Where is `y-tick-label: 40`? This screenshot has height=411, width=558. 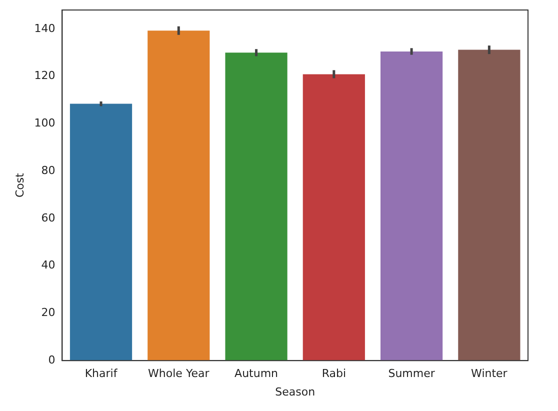
y-tick-label: 40 is located at coordinates (48, 265).